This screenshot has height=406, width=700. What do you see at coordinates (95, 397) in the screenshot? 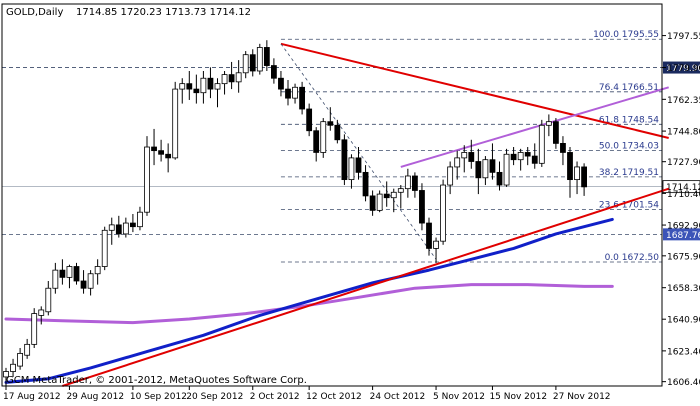
I see `x-tick-label: 29 Aug 2012` at bounding box center [95, 397].